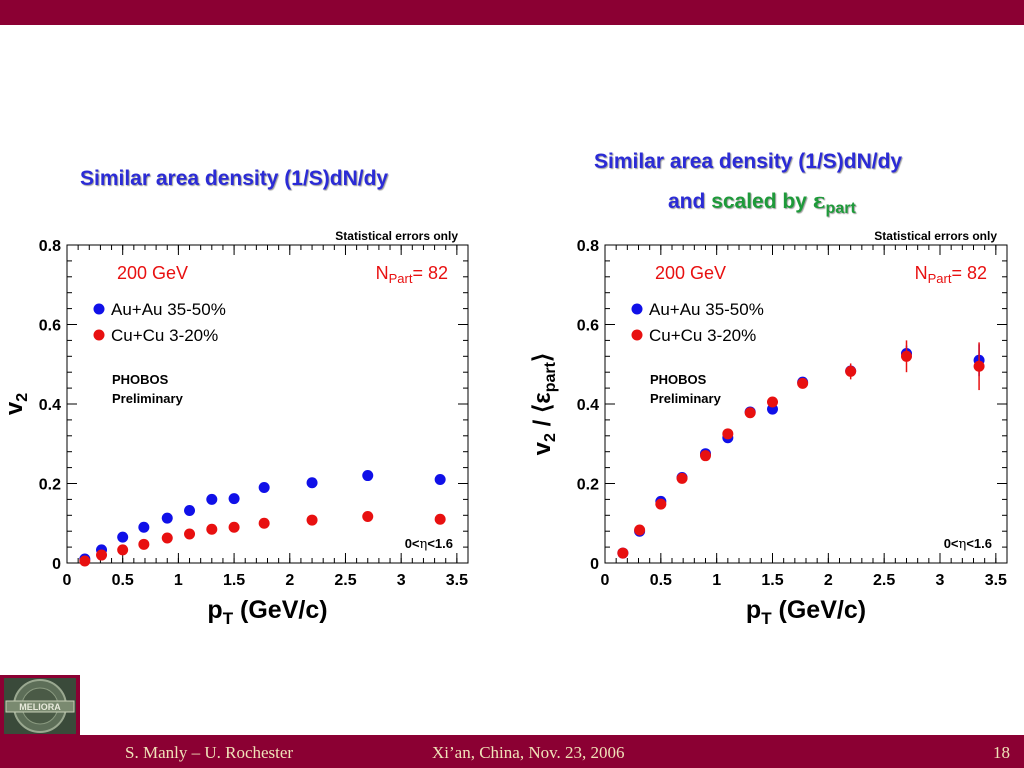  What do you see at coordinates (550, 376) in the screenshot?
I see `y-axis-divisor-subscript: part` at bounding box center [550, 376].